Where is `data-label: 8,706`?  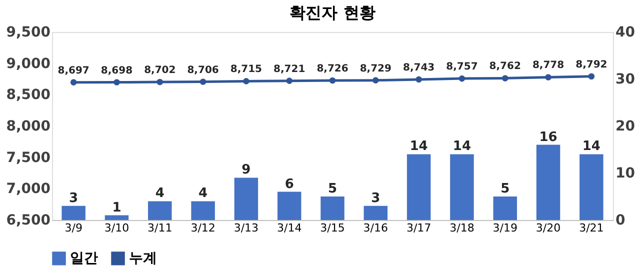 data-label: 8,706 is located at coordinates (203, 70).